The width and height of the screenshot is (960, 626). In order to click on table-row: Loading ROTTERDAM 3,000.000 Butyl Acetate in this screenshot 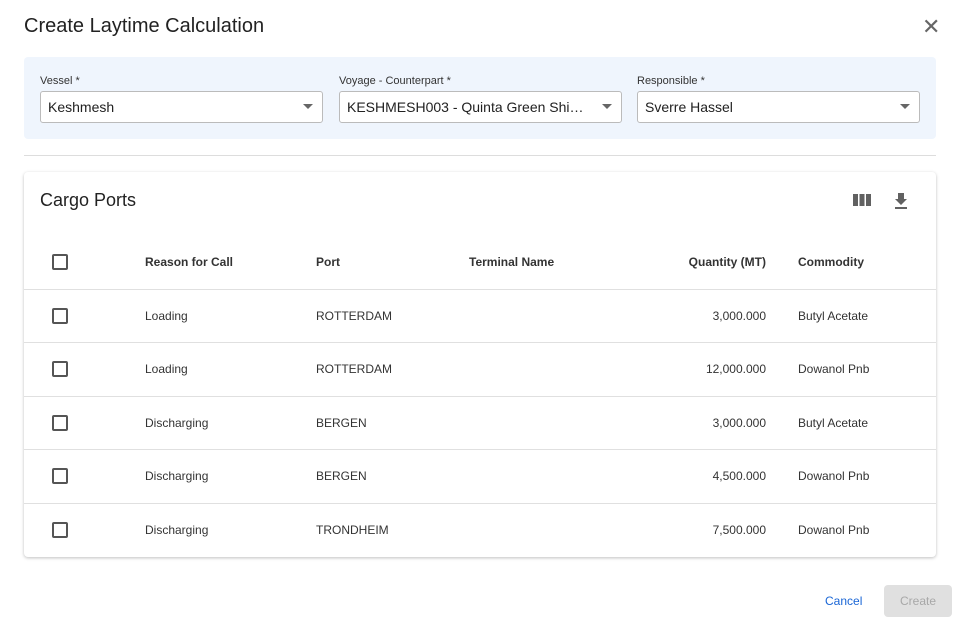, I will do `click(480, 315)`.